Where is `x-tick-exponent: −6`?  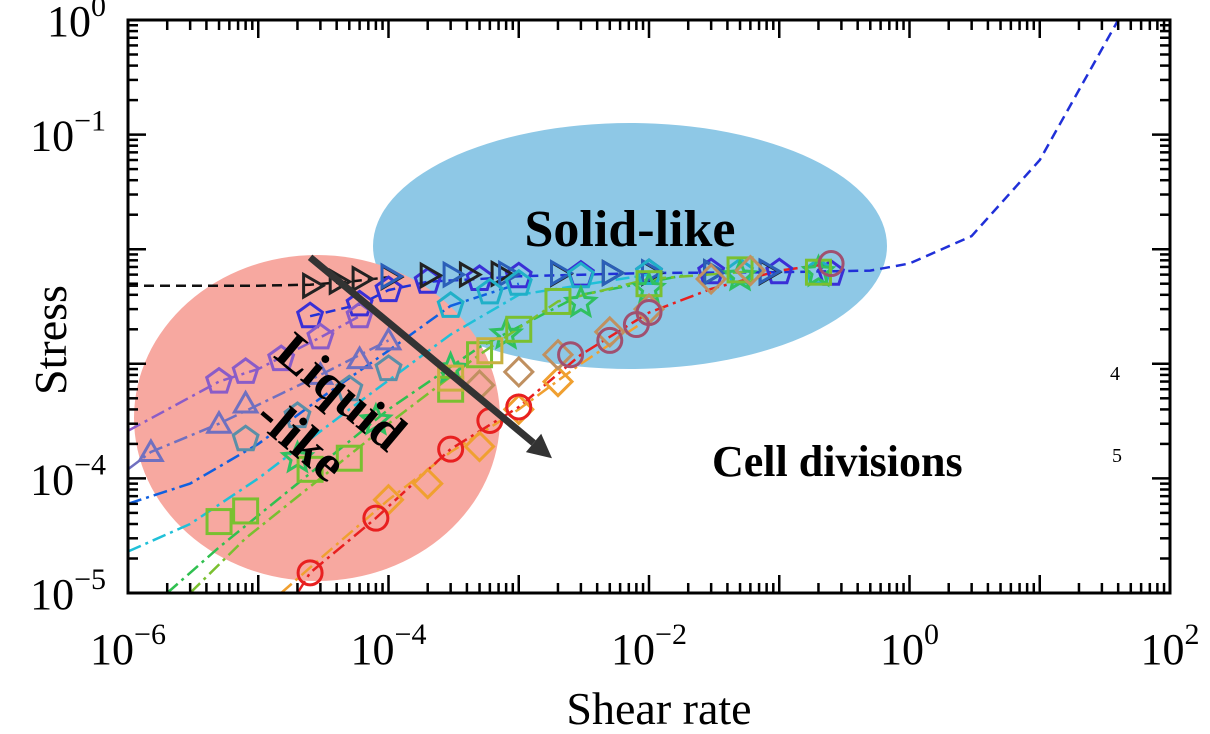
x-tick-exponent: −6 is located at coordinates (150, 634).